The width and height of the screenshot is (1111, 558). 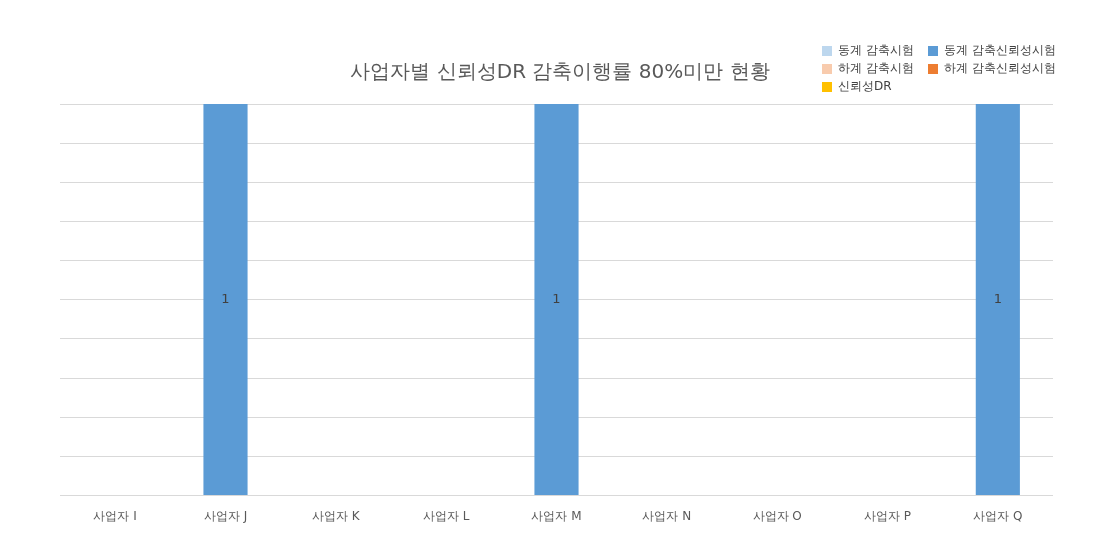 I want to click on legend-label: 동계 감축신뢰성시험, so click(x=999, y=50).